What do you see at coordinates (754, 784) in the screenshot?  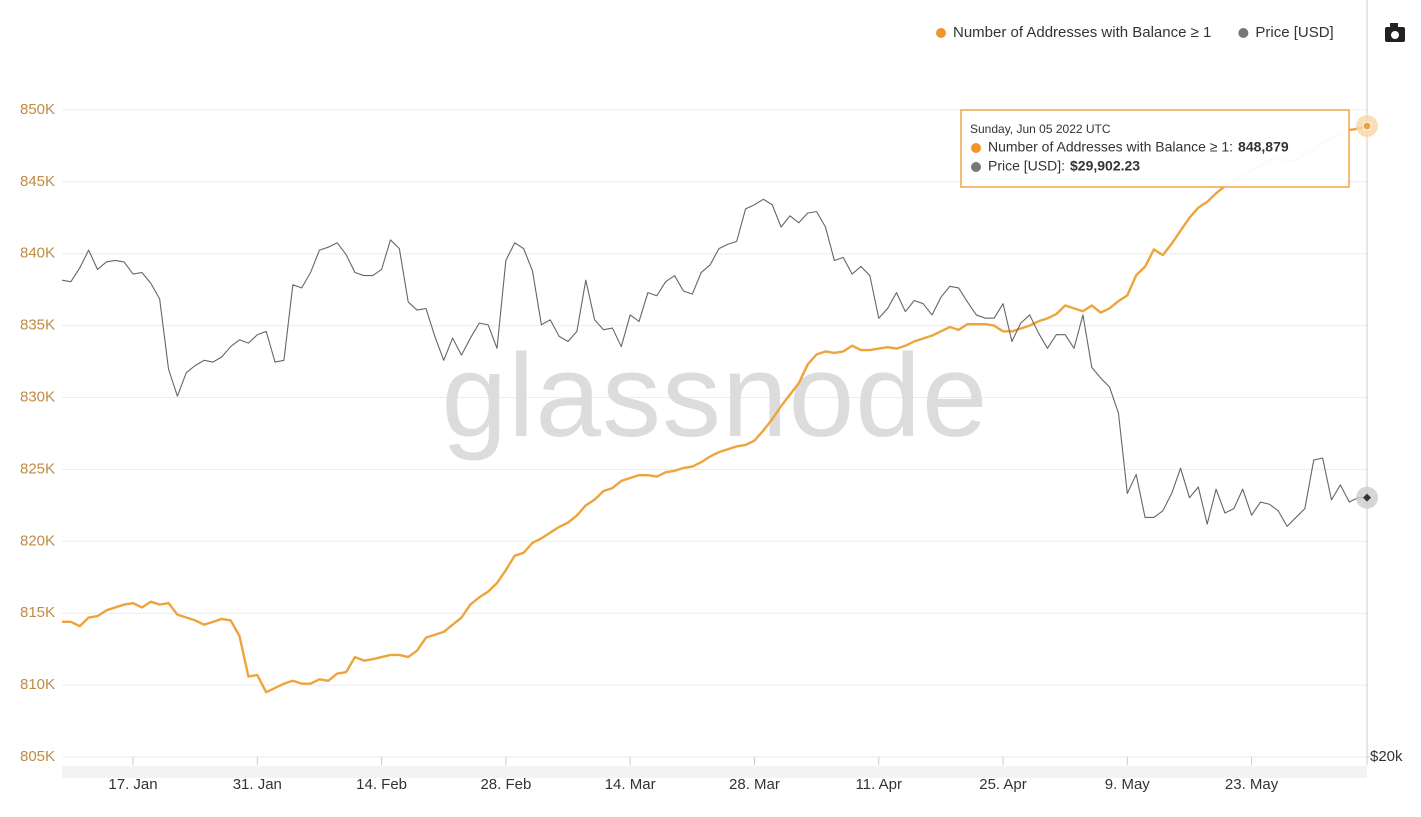 I see `x-tick-label: 28. Mar` at bounding box center [754, 784].